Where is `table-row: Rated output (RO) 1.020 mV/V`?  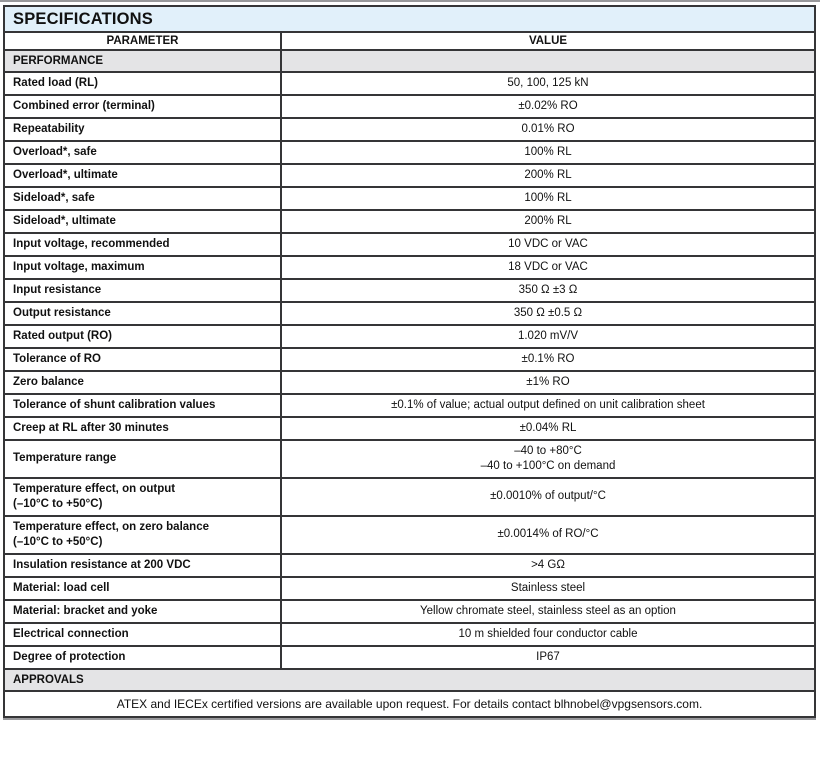
table-row: Rated output (RO) 1.020 mV/V is located at coordinates (409, 336).